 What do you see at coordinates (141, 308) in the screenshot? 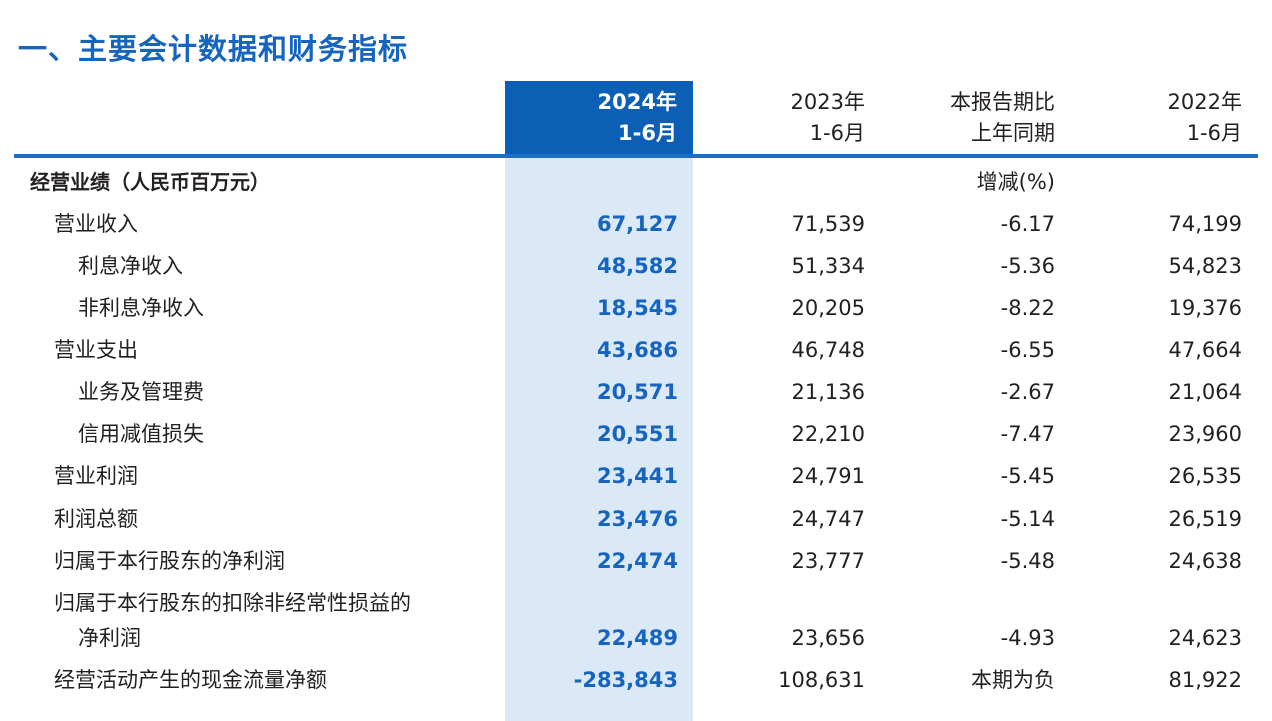
I see `row-label: 非利息净收入` at bounding box center [141, 308].